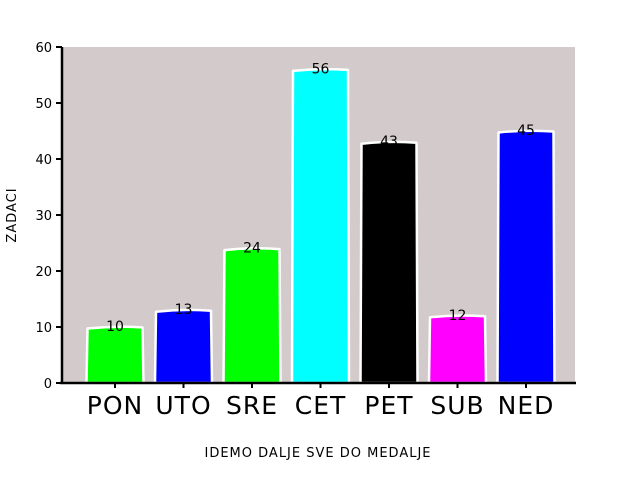 This screenshot has width=640, height=480. What do you see at coordinates (526, 405) in the screenshot?
I see `x-tick-label-ned: NED` at bounding box center [526, 405].